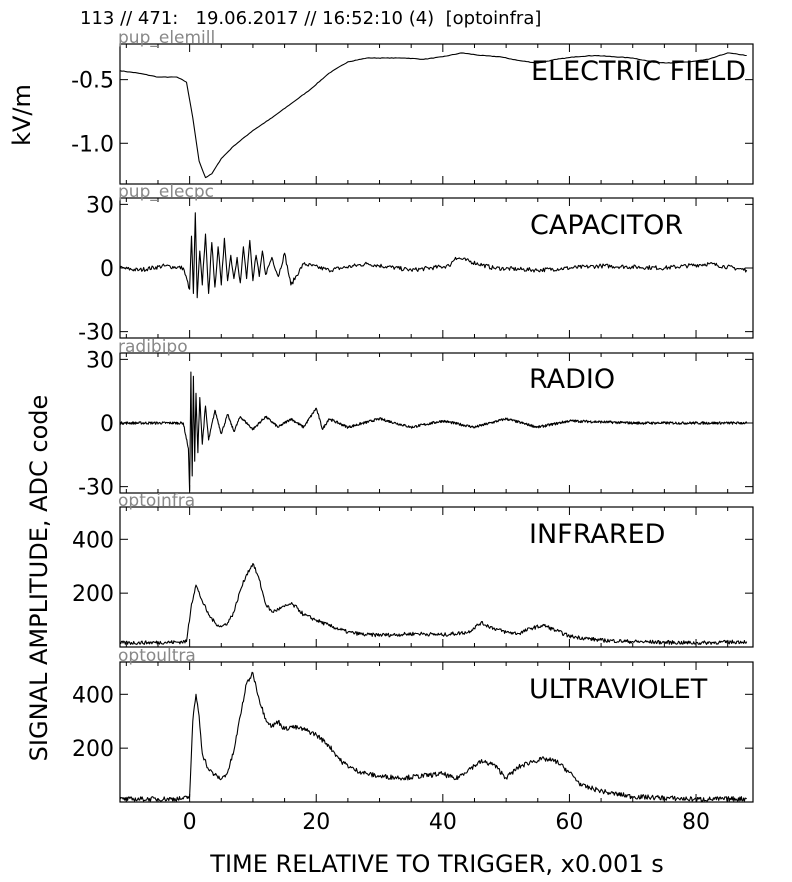  I want to click on x-tick-label: 80, so click(696, 822).